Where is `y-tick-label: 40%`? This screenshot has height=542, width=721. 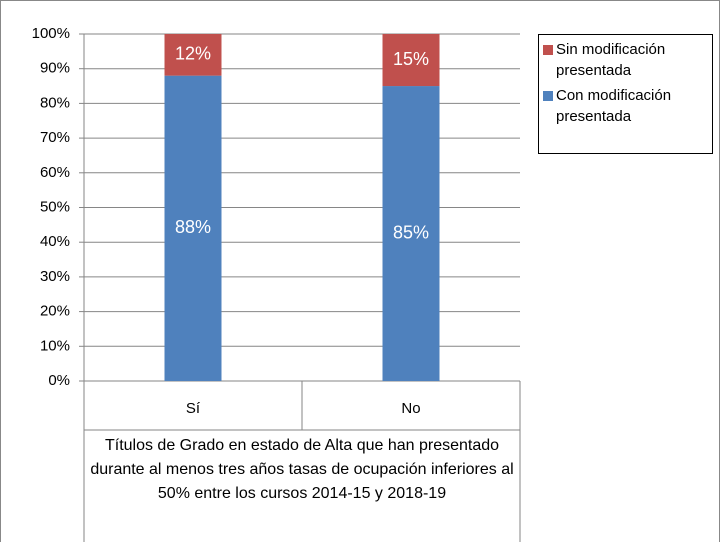
y-tick-label: 40% is located at coordinates (55, 241).